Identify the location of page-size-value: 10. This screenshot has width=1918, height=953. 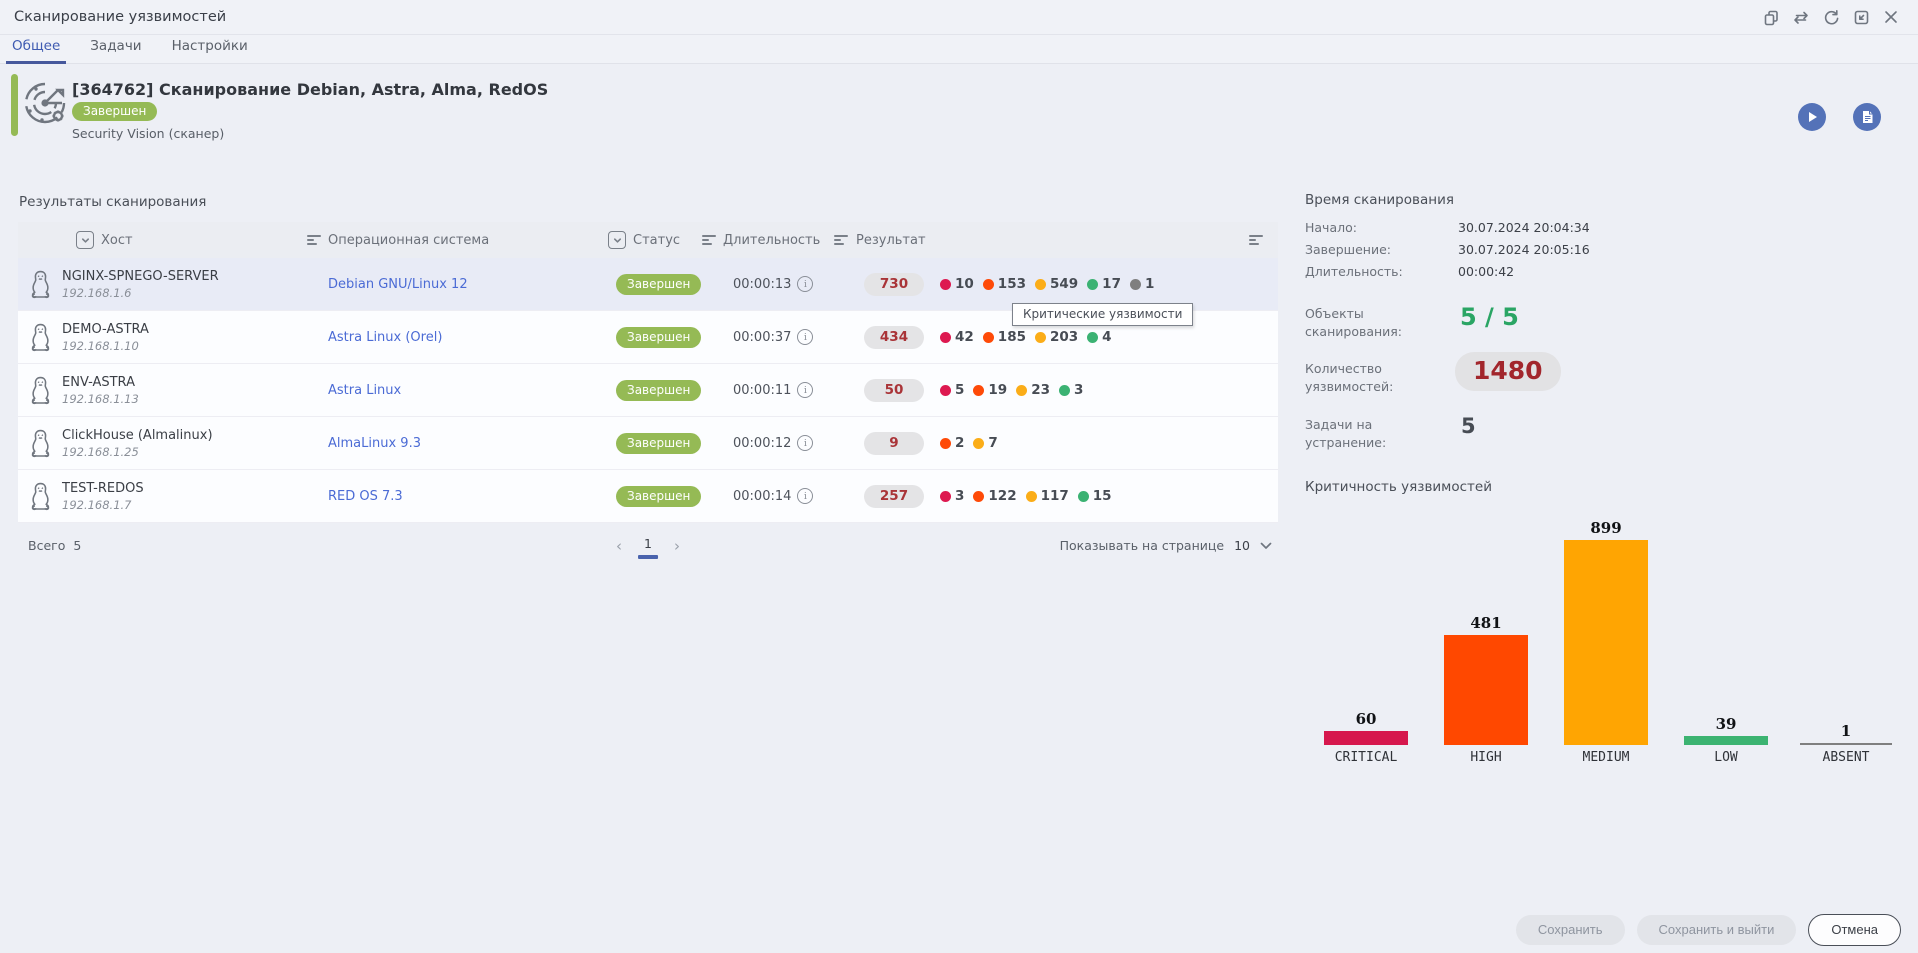
(1242, 545).